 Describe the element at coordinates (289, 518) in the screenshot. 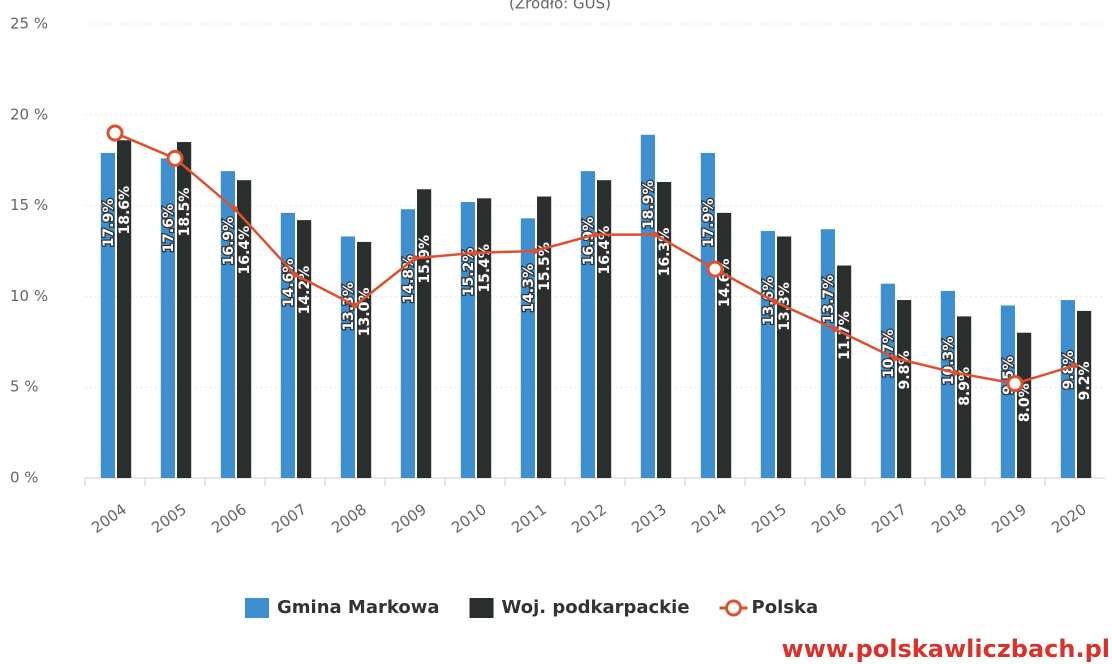

I see `x-tick-label: 2007` at that location.